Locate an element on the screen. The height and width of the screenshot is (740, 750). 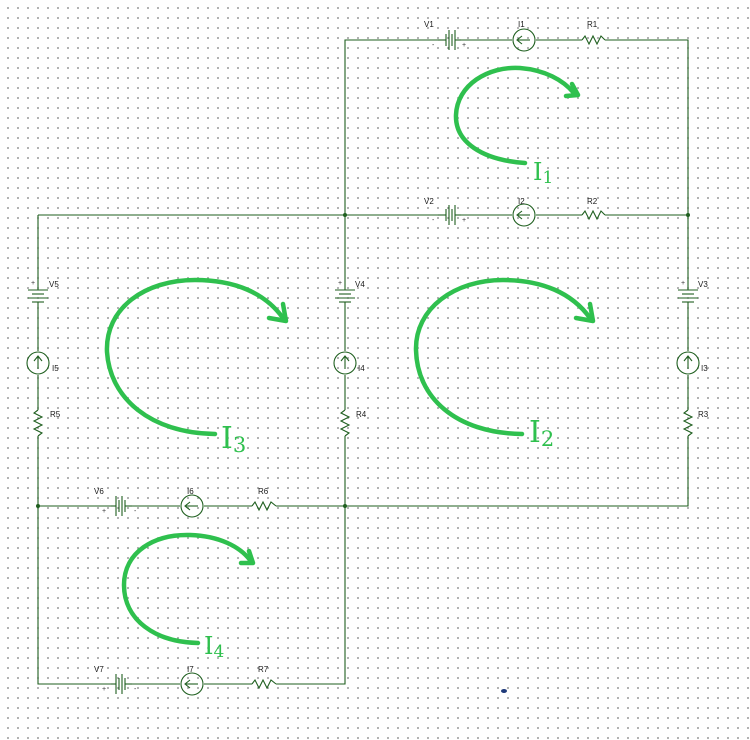
label-r5: R5 is located at coordinates (55, 414).